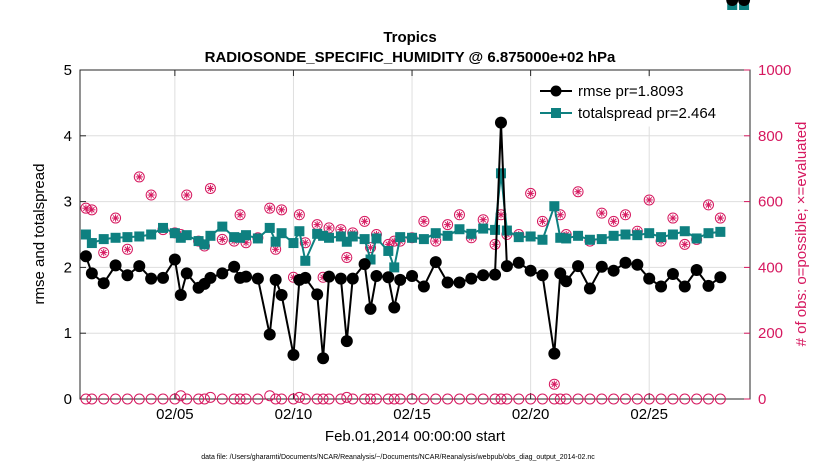 The height and width of the screenshot is (470, 830). I want to click on y2-tick-label: 200, so click(770, 333).